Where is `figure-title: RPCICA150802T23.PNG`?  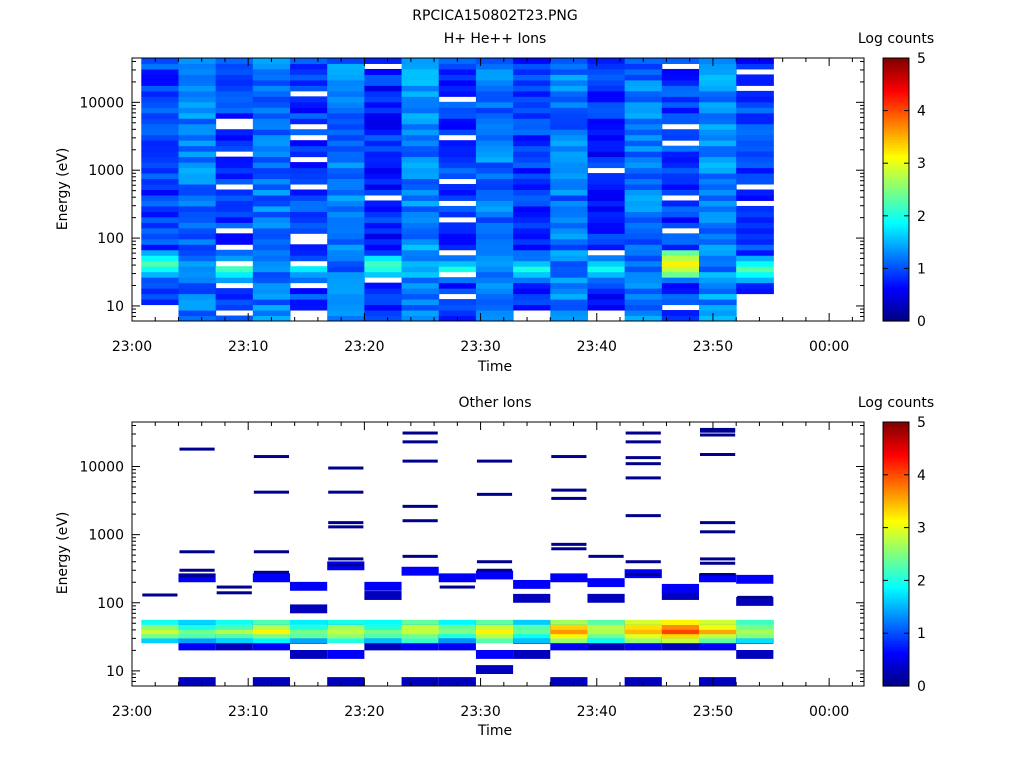 figure-title: RPCICA150802T23.PNG is located at coordinates (494, 16).